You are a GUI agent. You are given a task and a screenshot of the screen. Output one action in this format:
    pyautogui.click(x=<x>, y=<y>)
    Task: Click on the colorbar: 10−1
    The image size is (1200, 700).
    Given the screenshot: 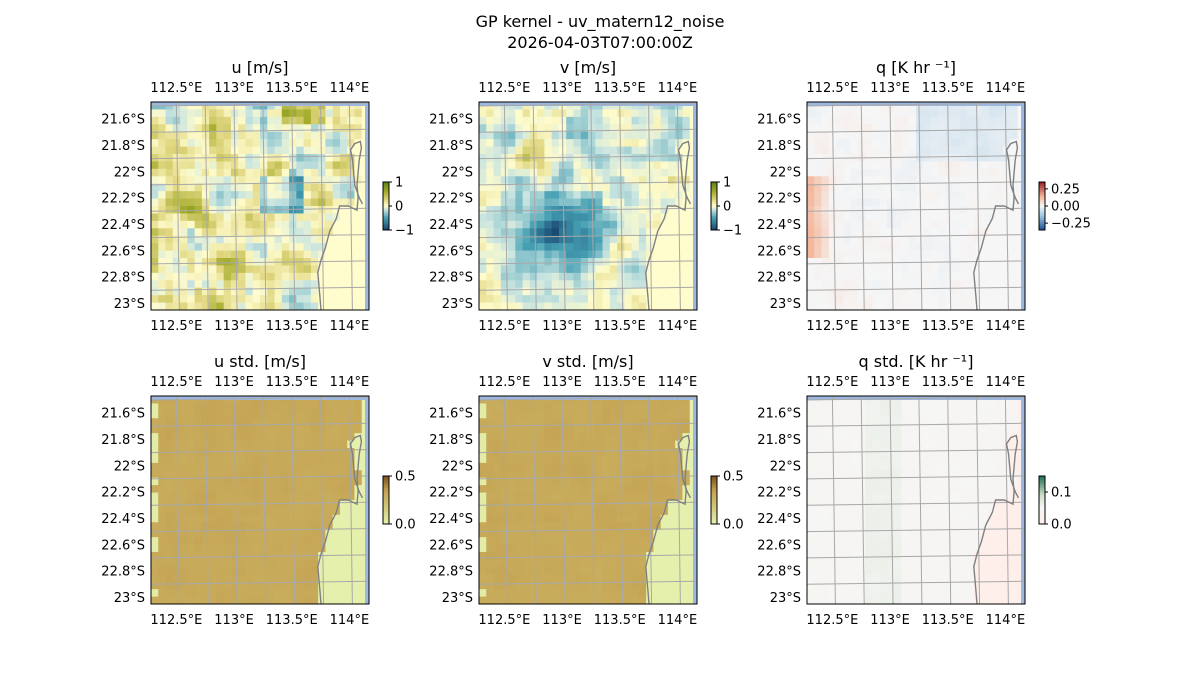 What is the action you would take?
    pyautogui.click(x=398, y=207)
    